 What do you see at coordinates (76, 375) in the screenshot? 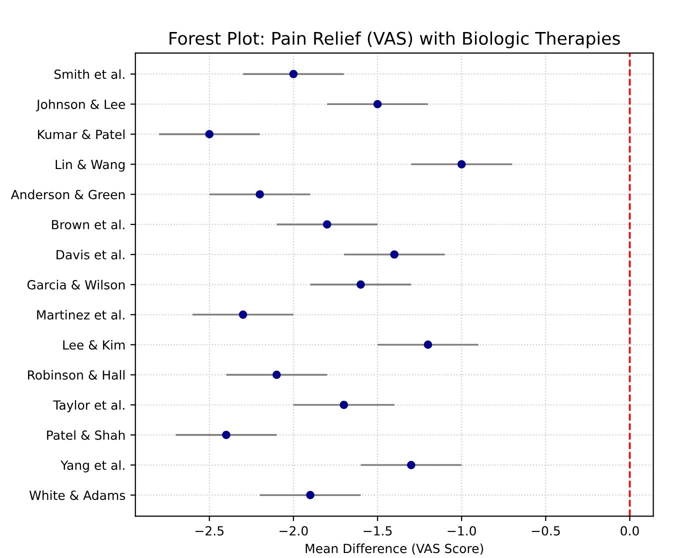
I see `y-tick-label: Robinson & Hall` at bounding box center [76, 375].